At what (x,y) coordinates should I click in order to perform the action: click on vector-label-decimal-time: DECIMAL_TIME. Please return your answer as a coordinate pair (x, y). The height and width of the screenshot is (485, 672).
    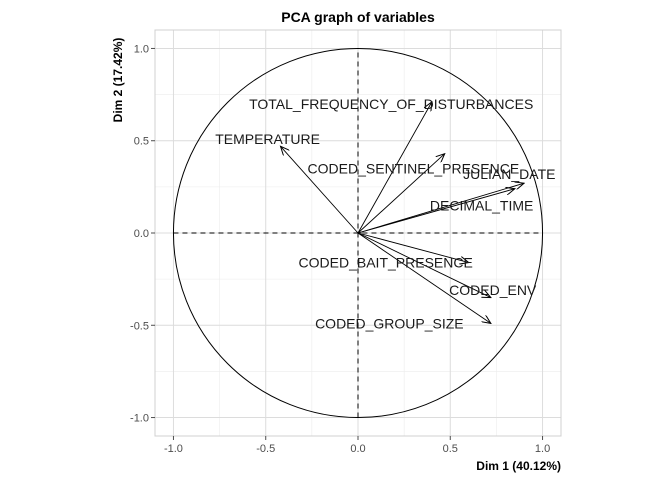
    Looking at the image, I should click on (481, 205).